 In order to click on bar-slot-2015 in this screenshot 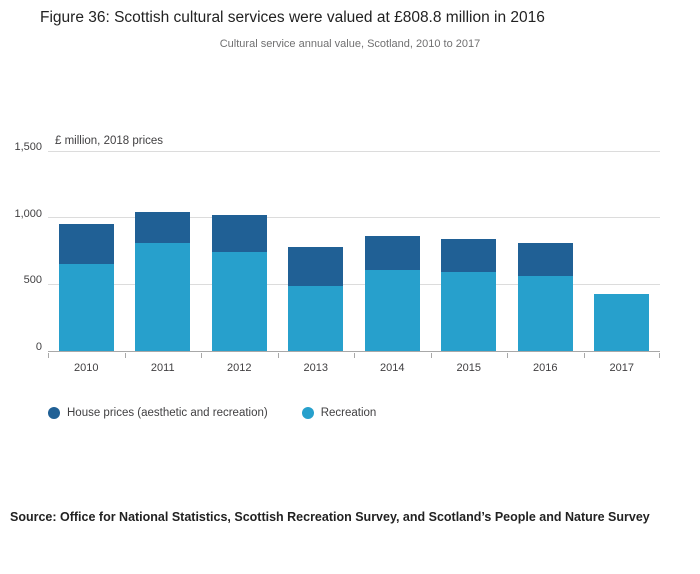, I will do `click(469, 251)`.